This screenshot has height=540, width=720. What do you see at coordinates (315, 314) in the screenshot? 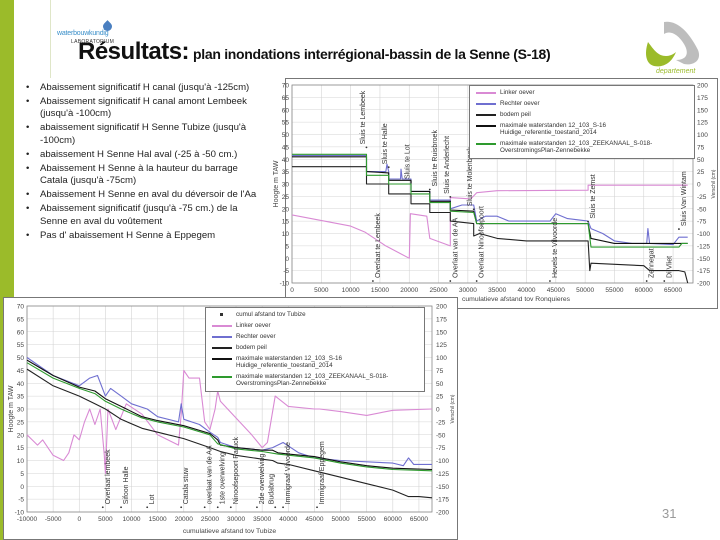
I see `legend-item: cumul afstand tov Tubize` at bounding box center [315, 314].